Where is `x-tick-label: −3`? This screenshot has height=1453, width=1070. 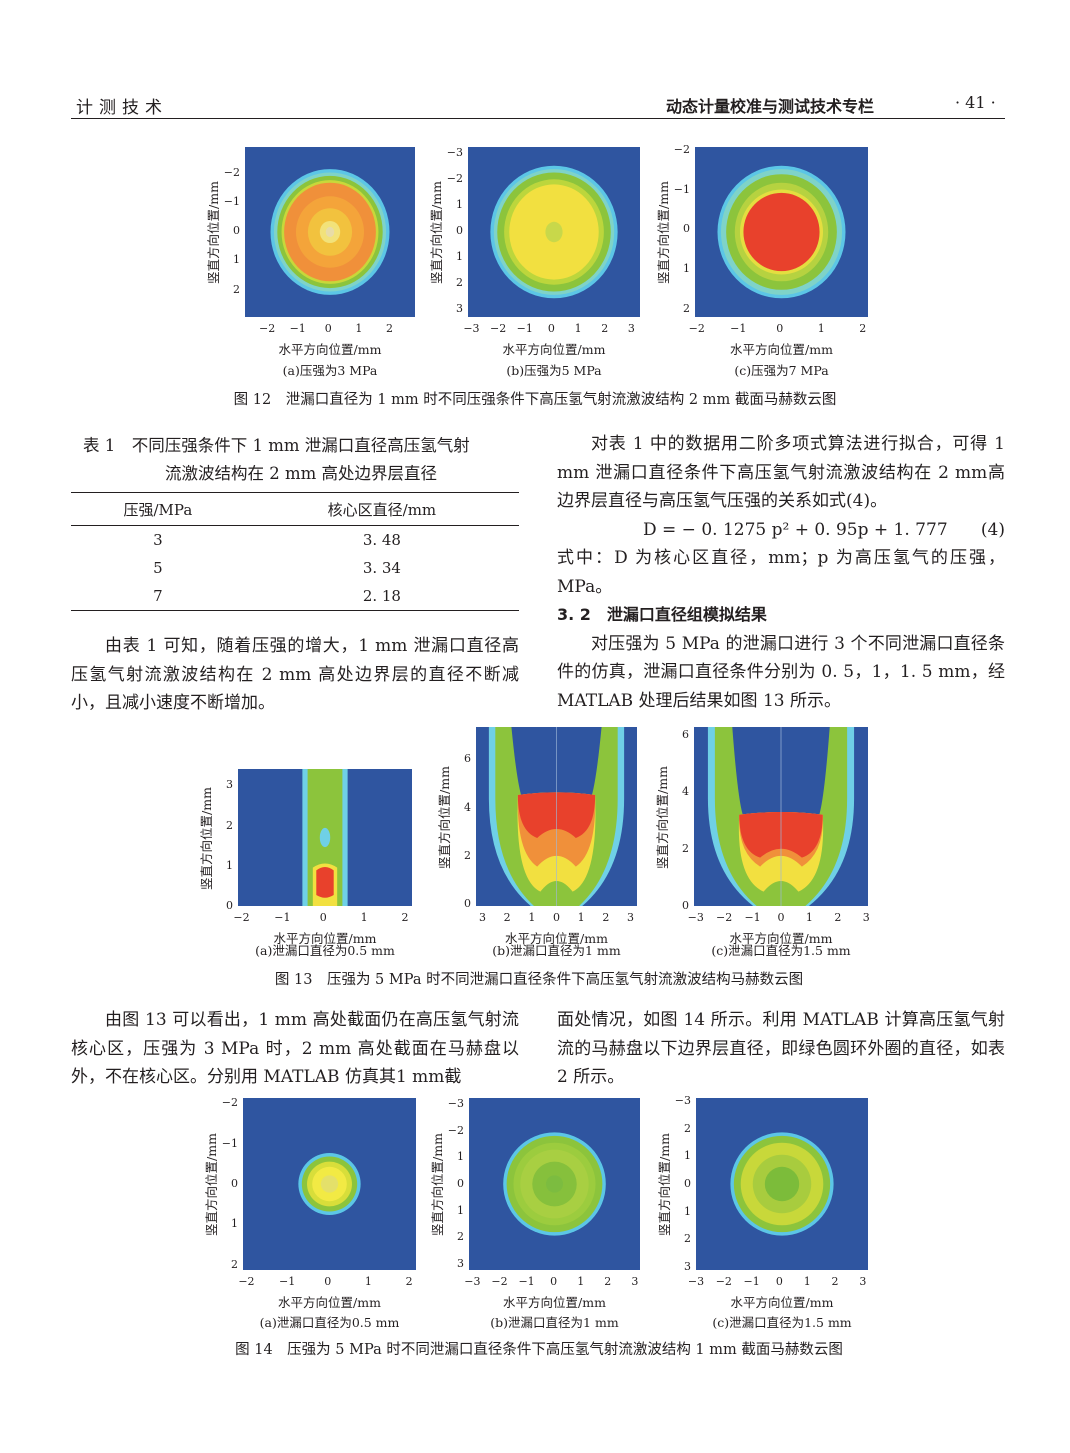 x-tick-label: −3 is located at coordinates (696, 1281).